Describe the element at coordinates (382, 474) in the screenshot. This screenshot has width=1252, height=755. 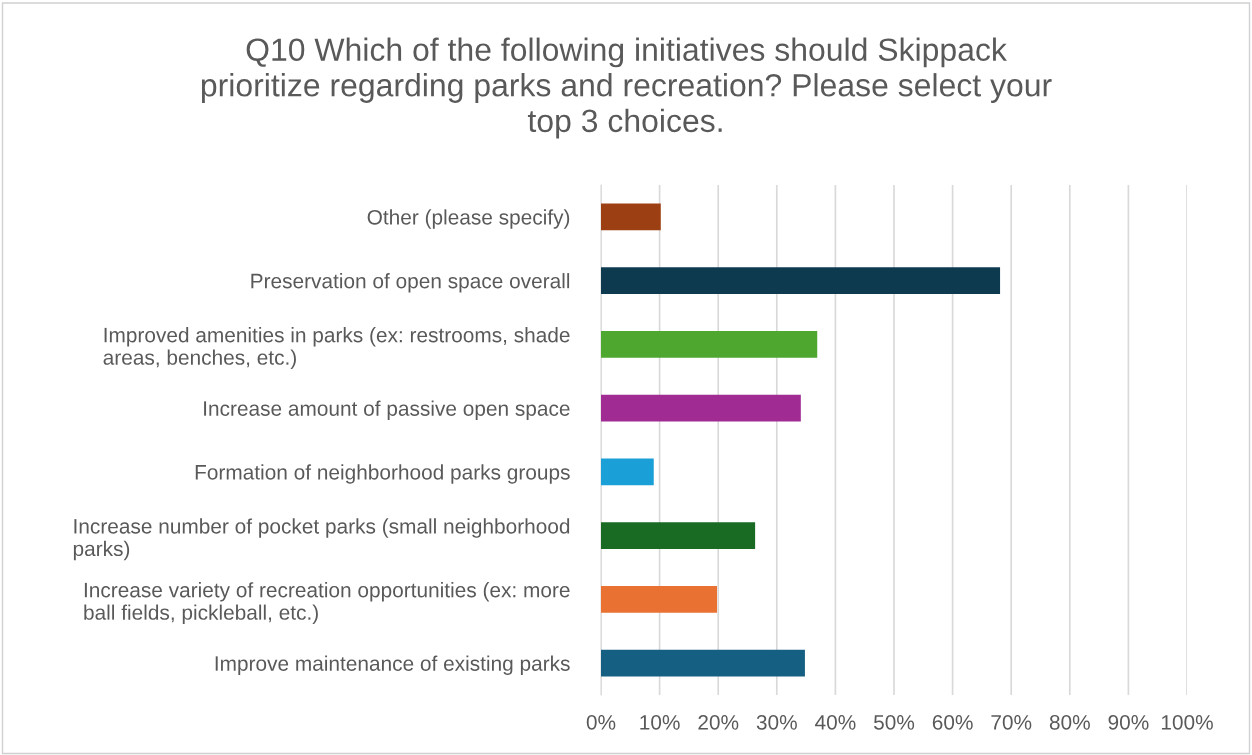
I see `y-tick-label: Formation of neighborhood parks groups` at that location.